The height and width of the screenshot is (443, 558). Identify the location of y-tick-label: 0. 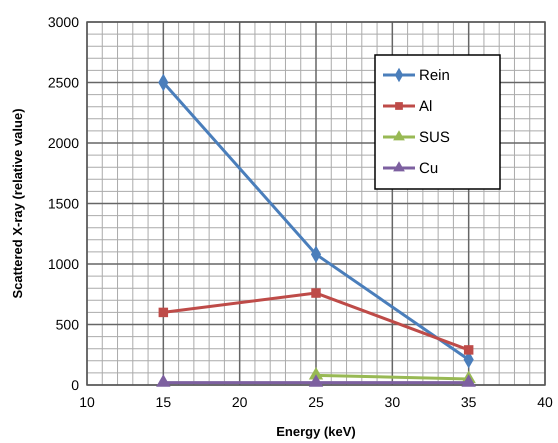
(75, 385).